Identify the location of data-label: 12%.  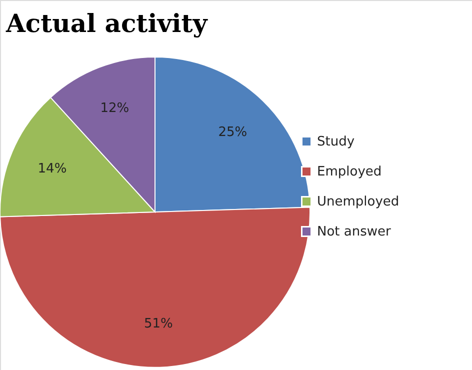
(115, 108).